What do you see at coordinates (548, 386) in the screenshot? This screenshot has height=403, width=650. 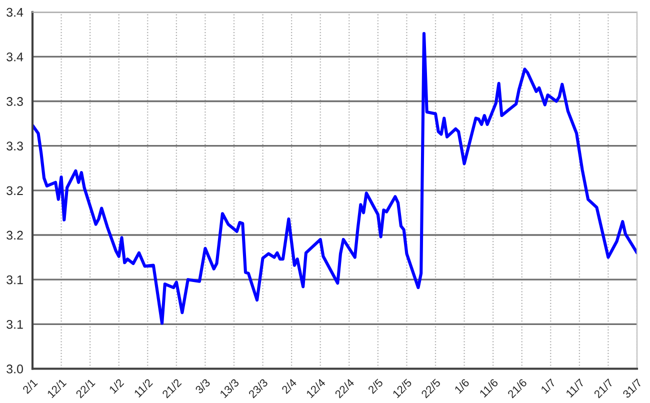 I see `x-tick-label: 1/7` at bounding box center [548, 386].